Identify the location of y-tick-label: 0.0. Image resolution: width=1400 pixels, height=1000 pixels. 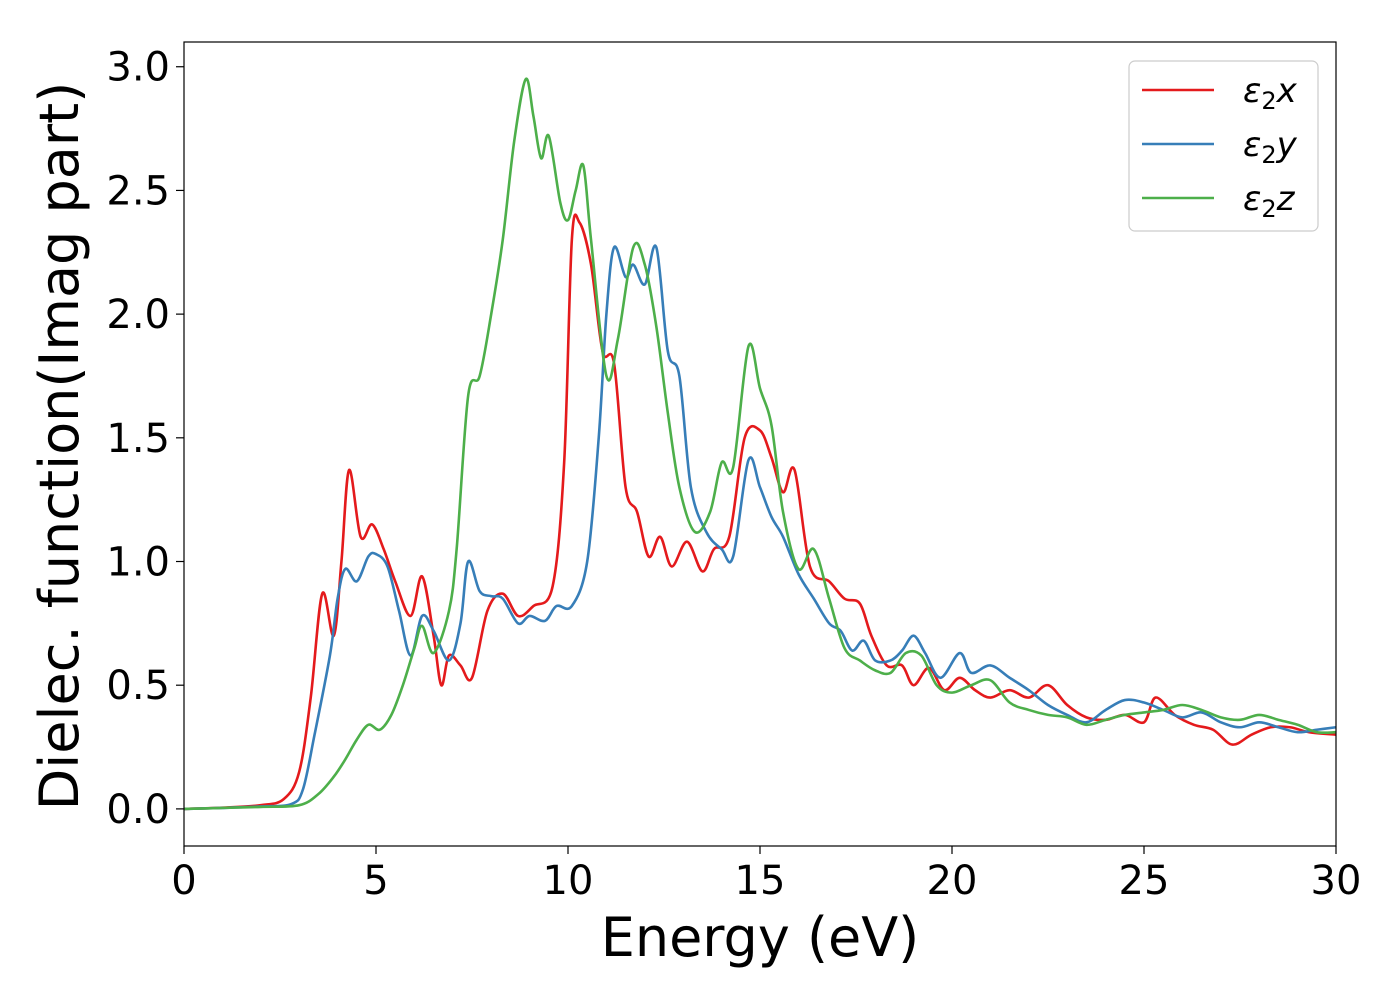
(138, 810).